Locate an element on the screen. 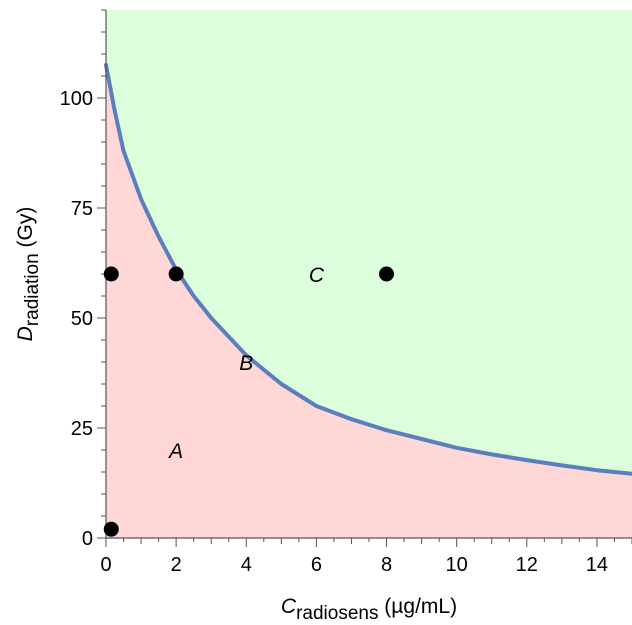 The image size is (632, 625). x-axis-label-main: C is located at coordinates (289, 606).